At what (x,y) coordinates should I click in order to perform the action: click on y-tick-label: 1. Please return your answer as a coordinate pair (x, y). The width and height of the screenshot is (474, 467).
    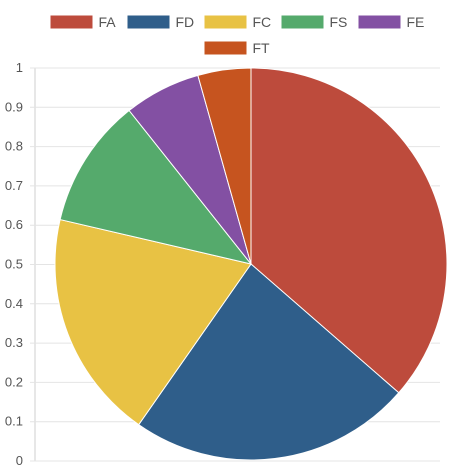
    Looking at the image, I should click on (19, 67).